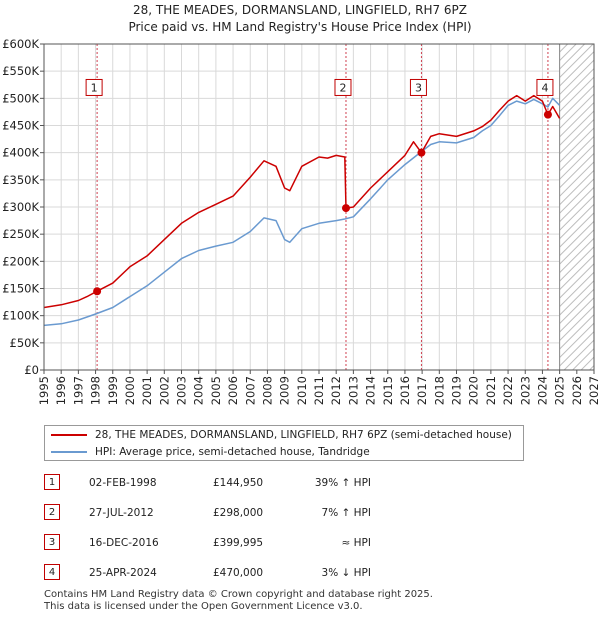 Image resolution: width=600 pixels, height=620 pixels. I want to click on x-tick-label: 2024, so click(542, 390).